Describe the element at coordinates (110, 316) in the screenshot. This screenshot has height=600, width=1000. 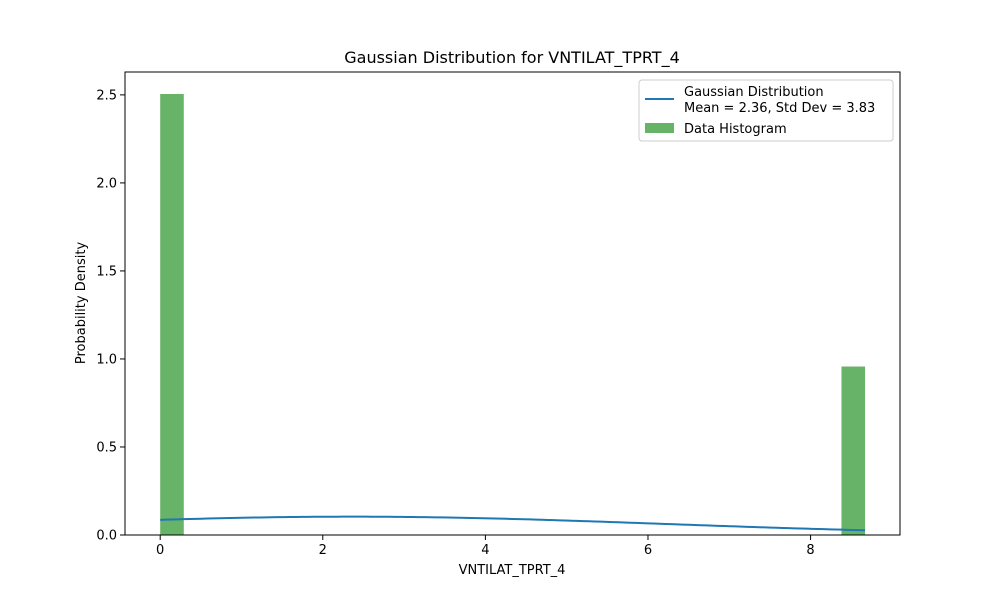
I see `y-axis-ticks: 0.0 0.5 1.0 1.5 2.0 2.5` at that location.